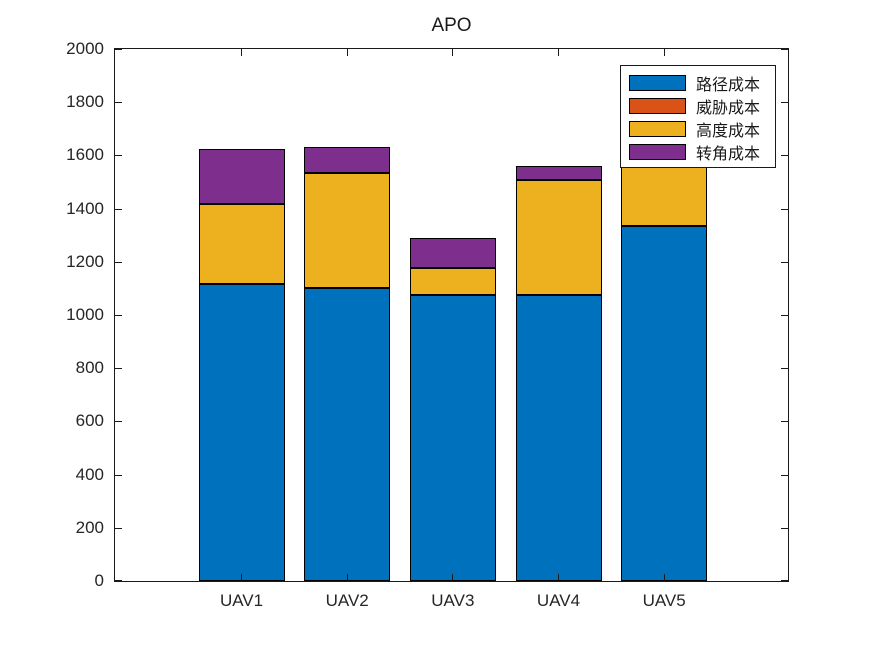 This screenshot has width=875, height=656. I want to click on legend-item: 转角成本, so click(698, 151).